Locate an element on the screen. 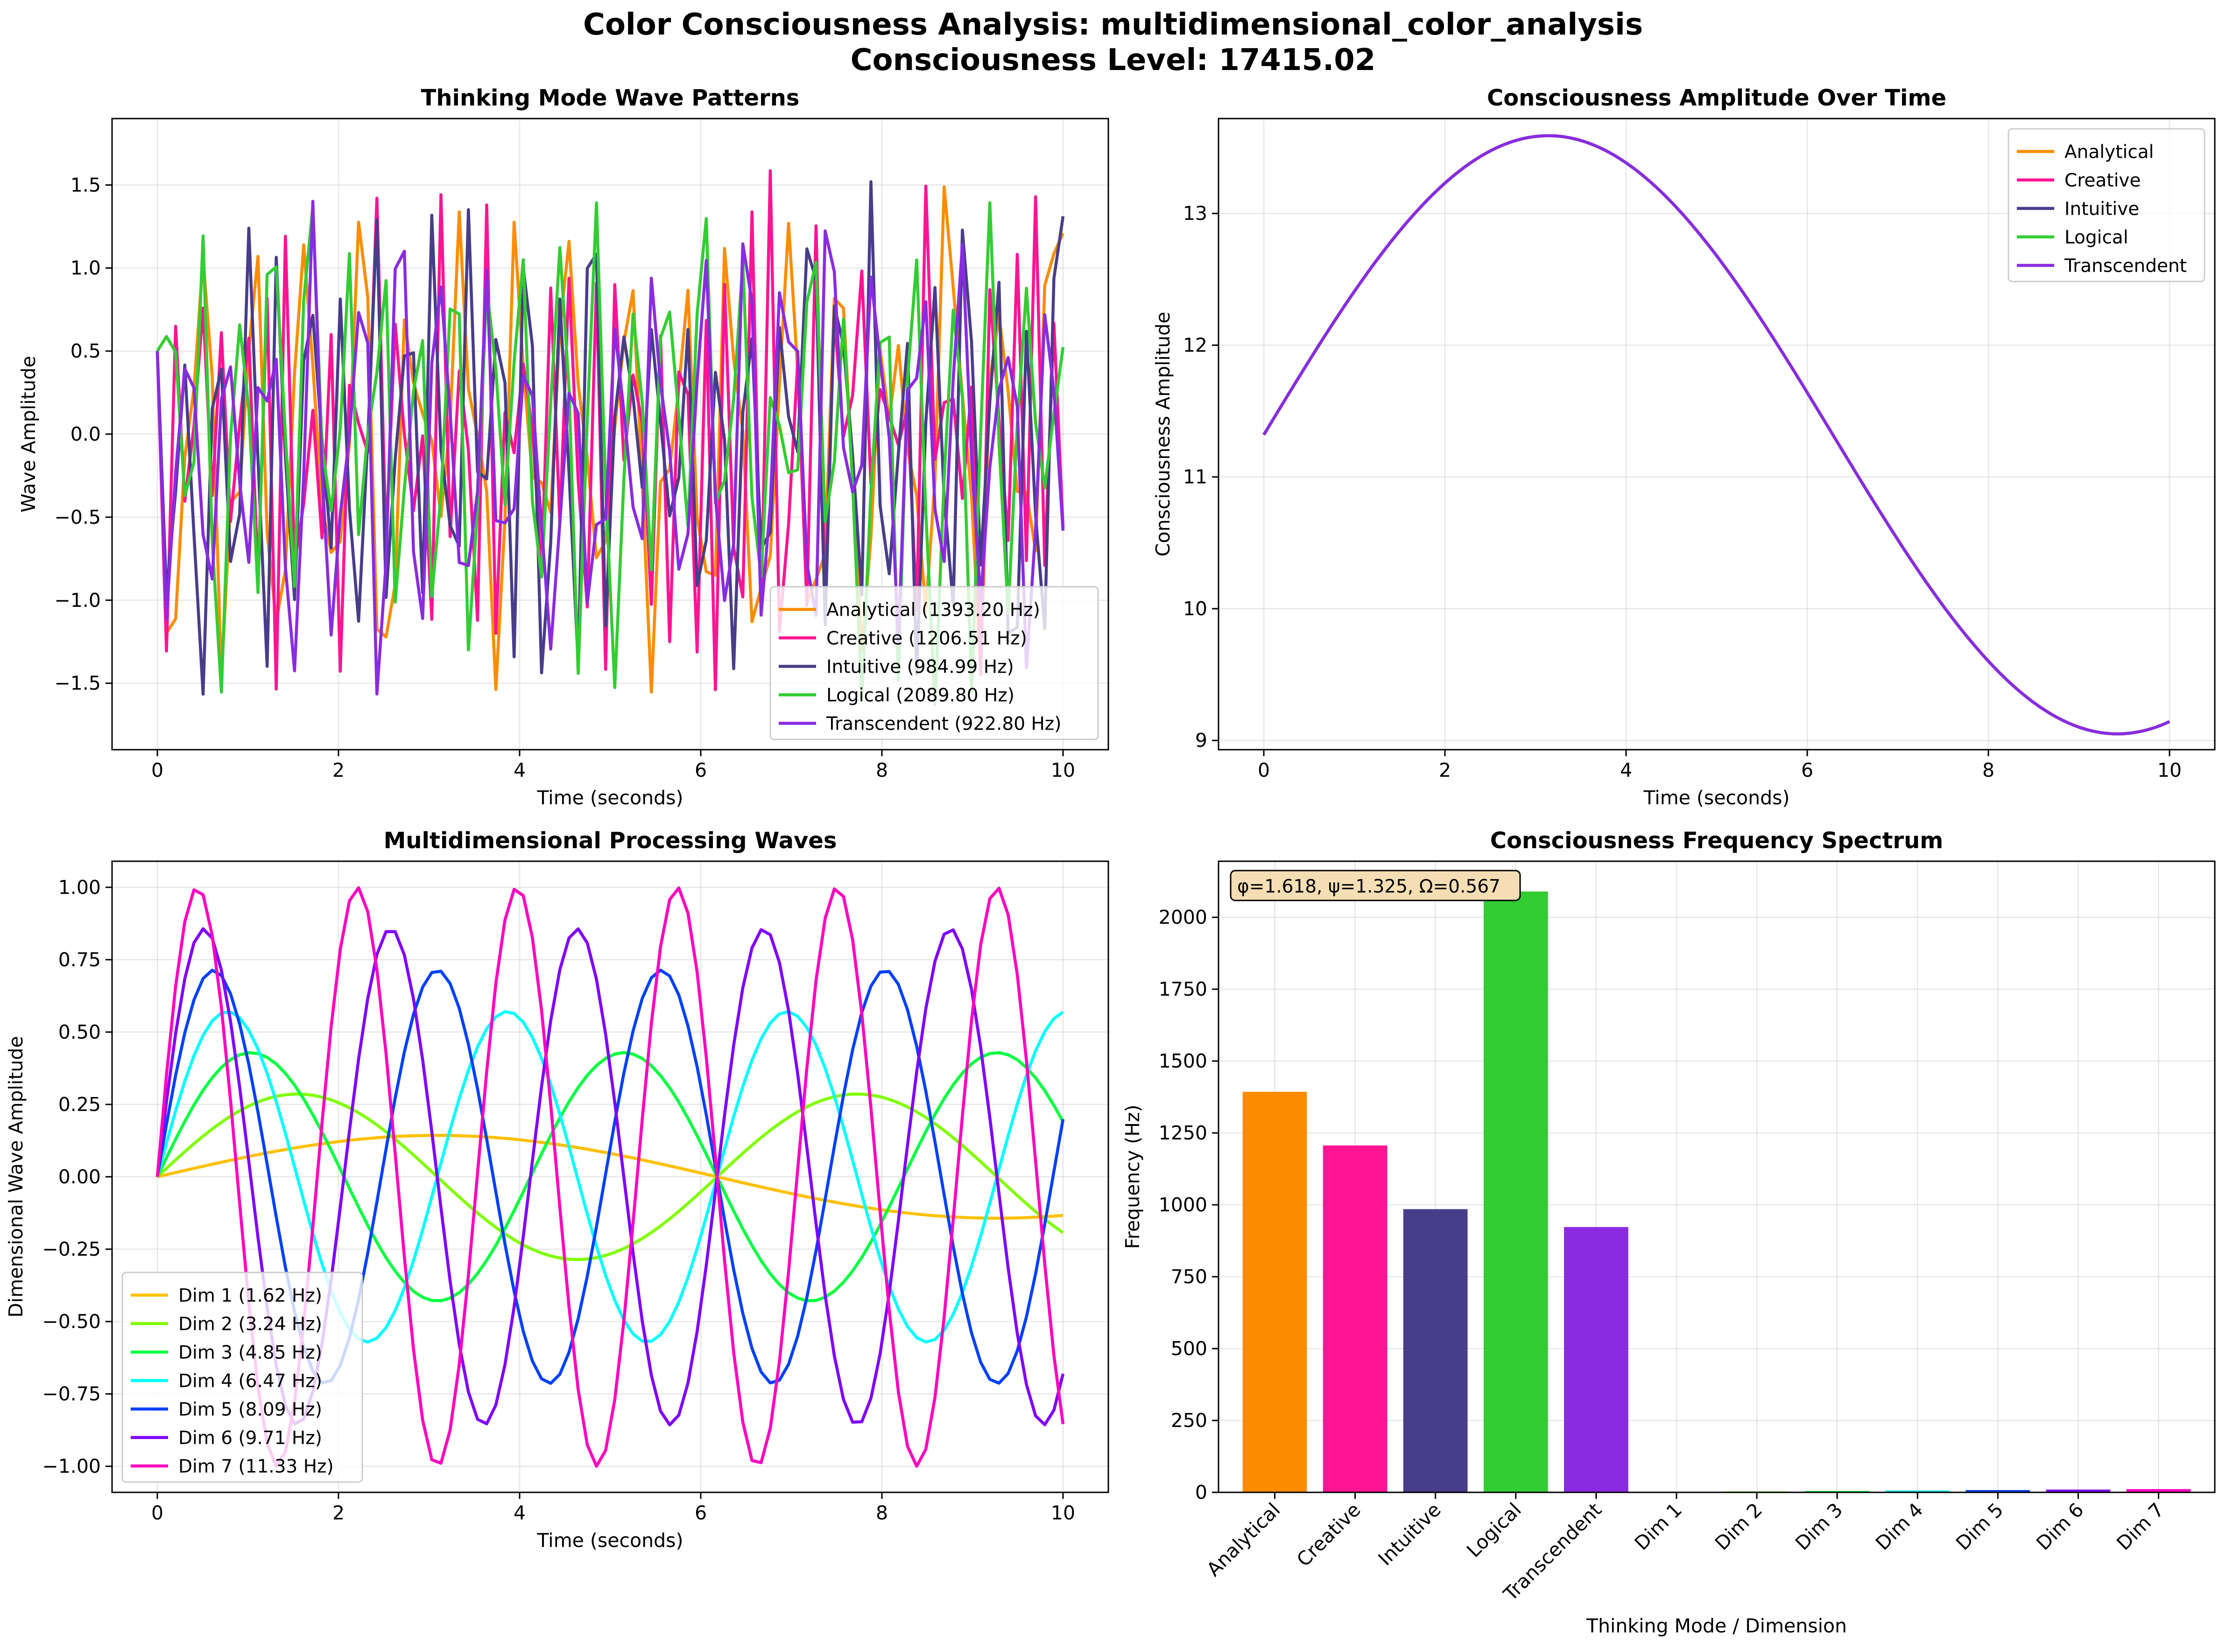  y-axis-label: Wave Amplitude is located at coordinates (28, 434).